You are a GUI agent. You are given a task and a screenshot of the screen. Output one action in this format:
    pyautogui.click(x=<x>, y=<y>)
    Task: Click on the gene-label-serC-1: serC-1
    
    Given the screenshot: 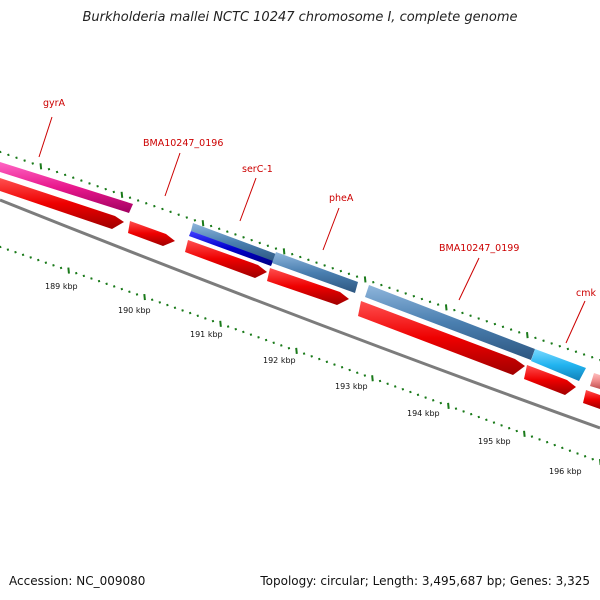 What is the action you would take?
    pyautogui.click(x=257, y=169)
    